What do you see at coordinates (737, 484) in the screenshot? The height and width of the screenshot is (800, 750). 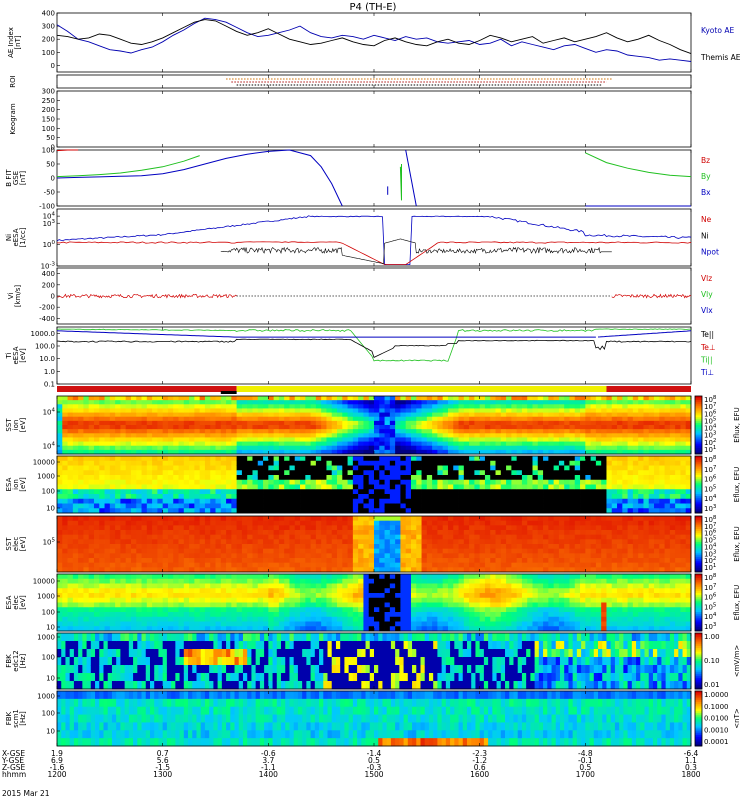 I see `colorbar-label: Eflux, EFU` at bounding box center [737, 484].